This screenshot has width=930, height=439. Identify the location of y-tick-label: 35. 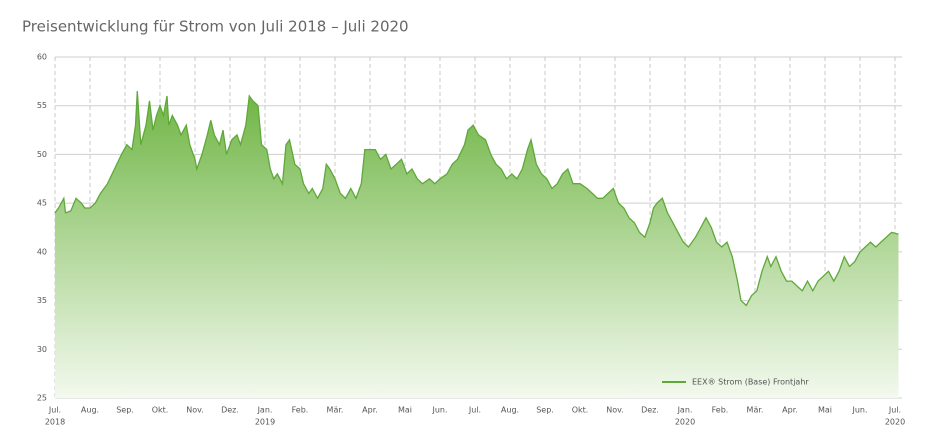
(42, 300).